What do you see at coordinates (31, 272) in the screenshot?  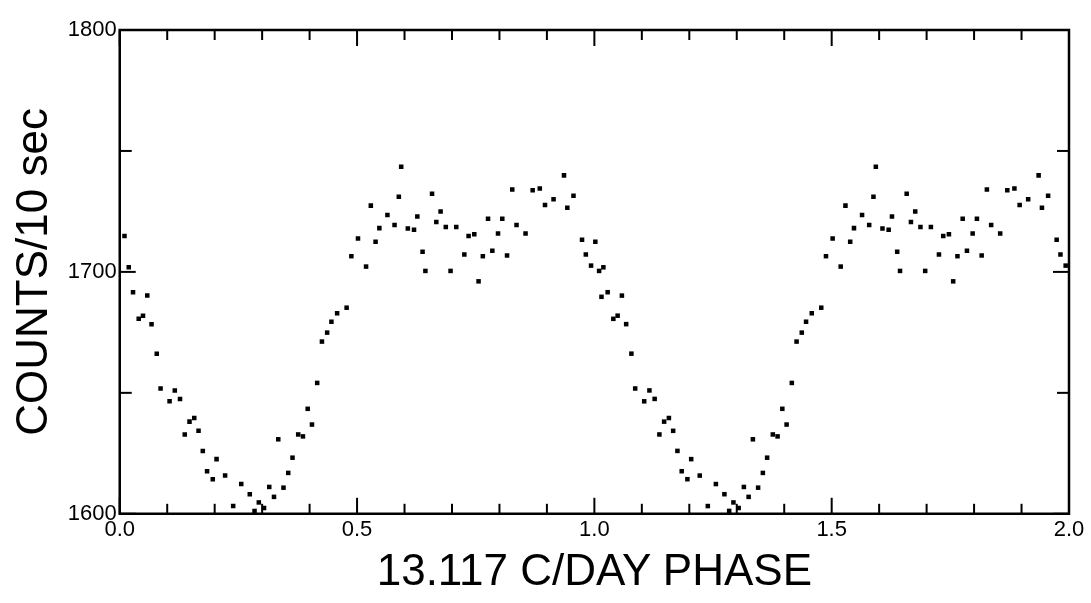 I see `y-axis-title: COUNTS/10 sec` at bounding box center [31, 272].